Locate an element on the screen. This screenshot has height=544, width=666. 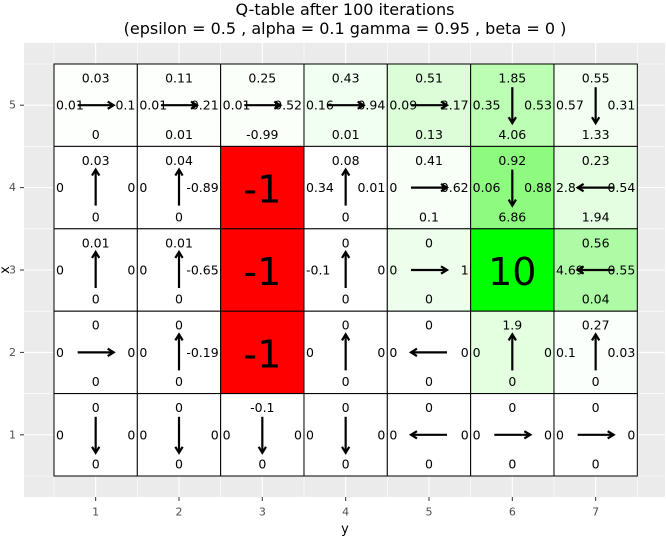
x-axis: 1 2 3 4 5 6 7 is located at coordinates (345, 508).